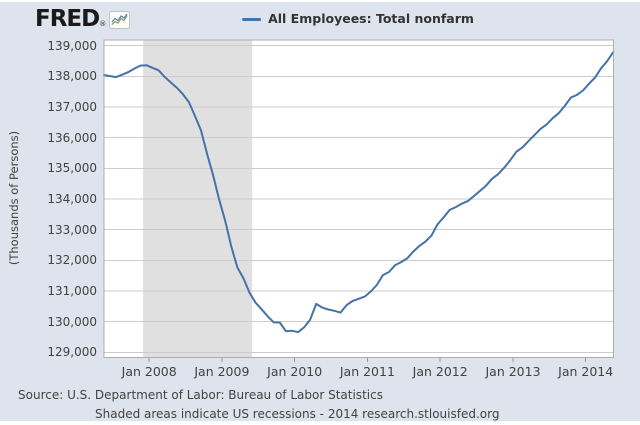 The width and height of the screenshot is (640, 425). I want to click on fred-logo-text: FRED, so click(67, 19).